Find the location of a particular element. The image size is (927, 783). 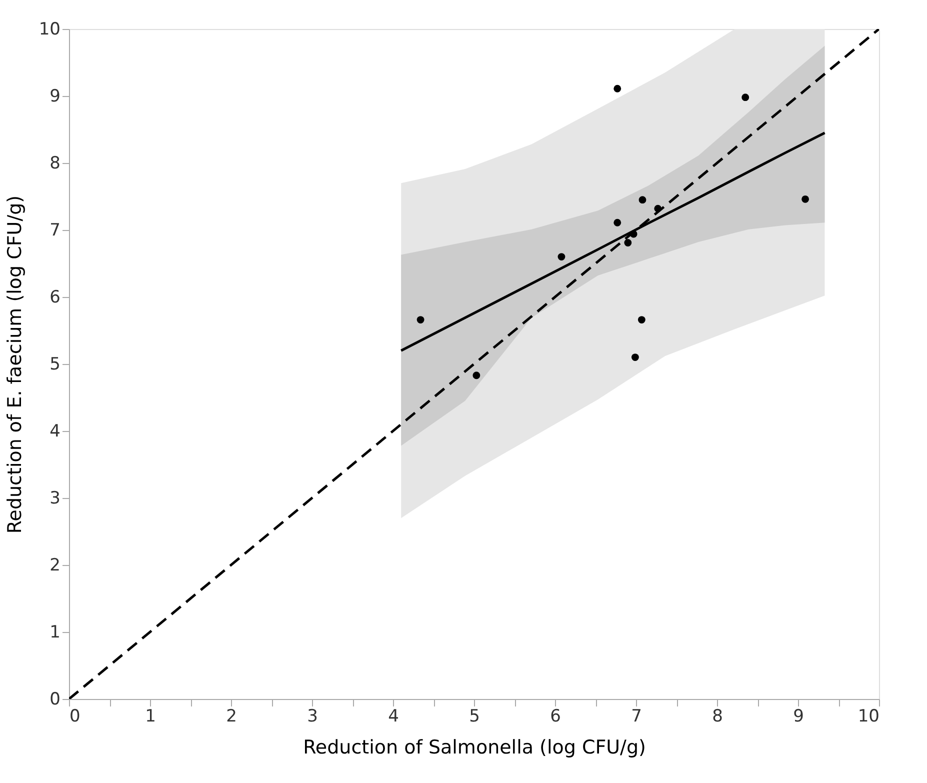

x-tick-label: 2 is located at coordinates (231, 716).